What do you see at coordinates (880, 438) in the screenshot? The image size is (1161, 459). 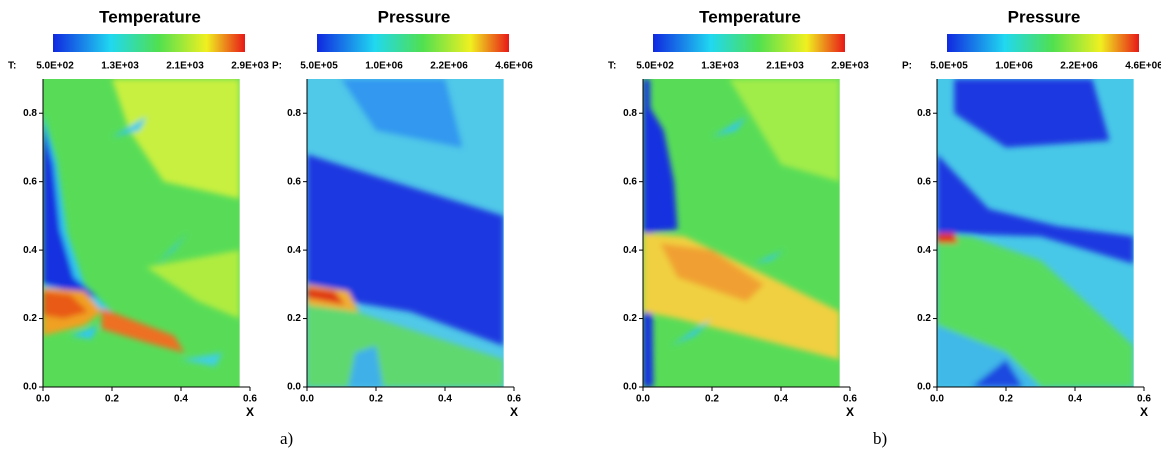 I see `caption: b)` at bounding box center [880, 438].